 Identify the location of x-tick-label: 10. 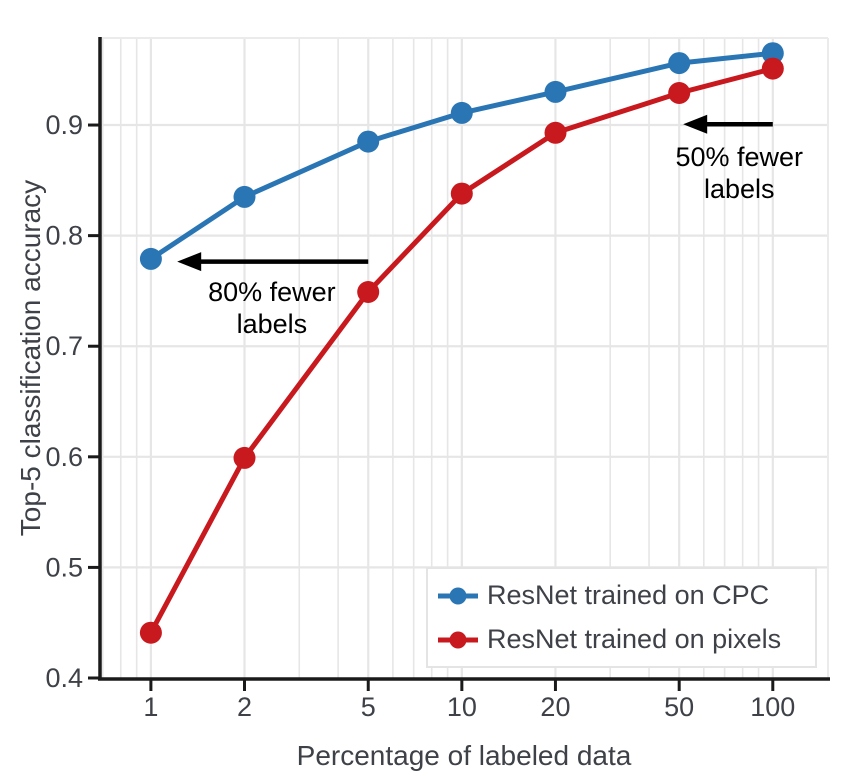
(462, 707).